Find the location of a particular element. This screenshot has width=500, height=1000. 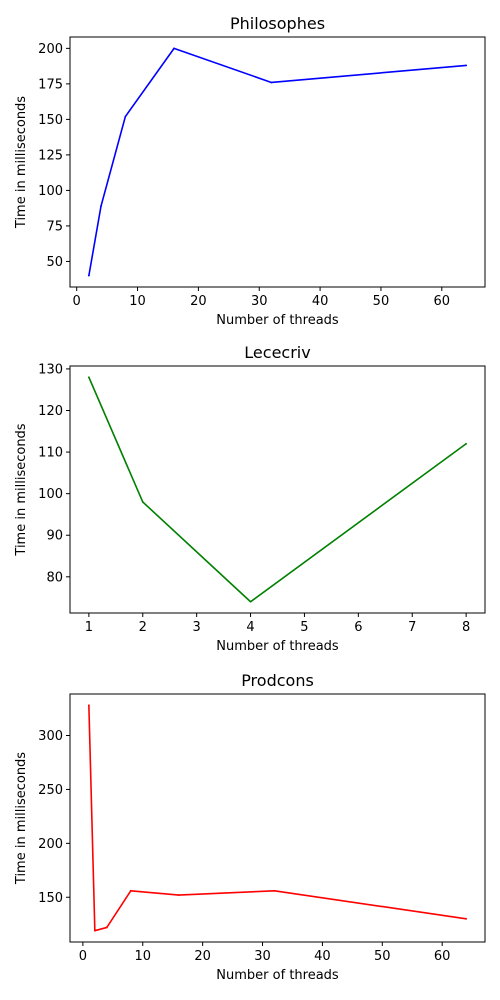

x-tick-label: 7 is located at coordinates (412, 627).